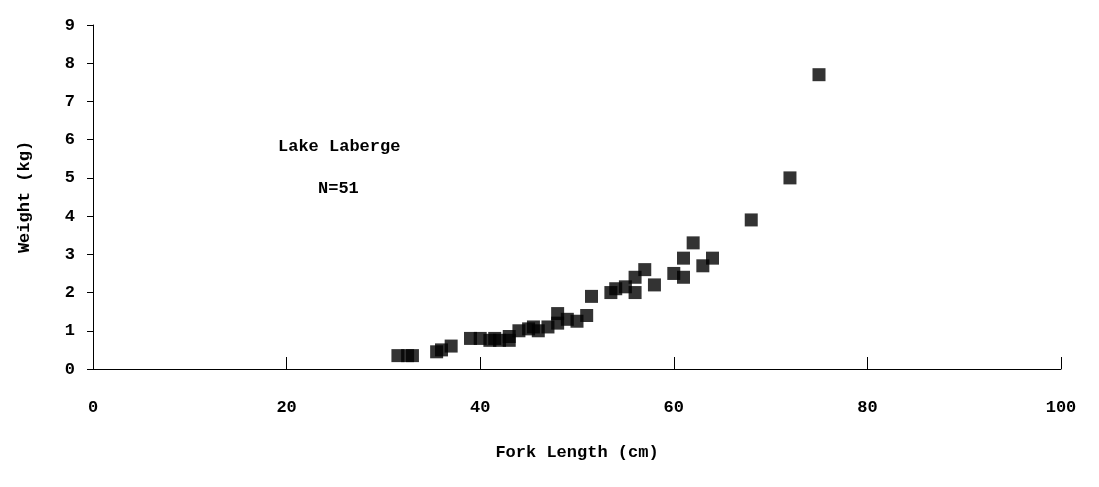  Describe the element at coordinates (24, 197) in the screenshot. I see `y-axis-title: Weight (kg)` at that location.